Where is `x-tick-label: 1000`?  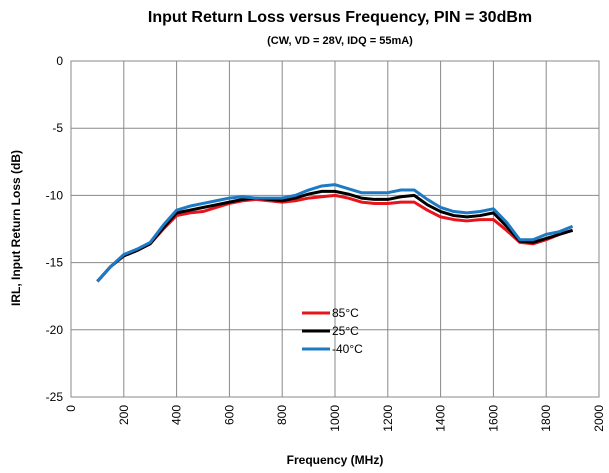
x-tick-label: 1000 is located at coordinates (335, 418).